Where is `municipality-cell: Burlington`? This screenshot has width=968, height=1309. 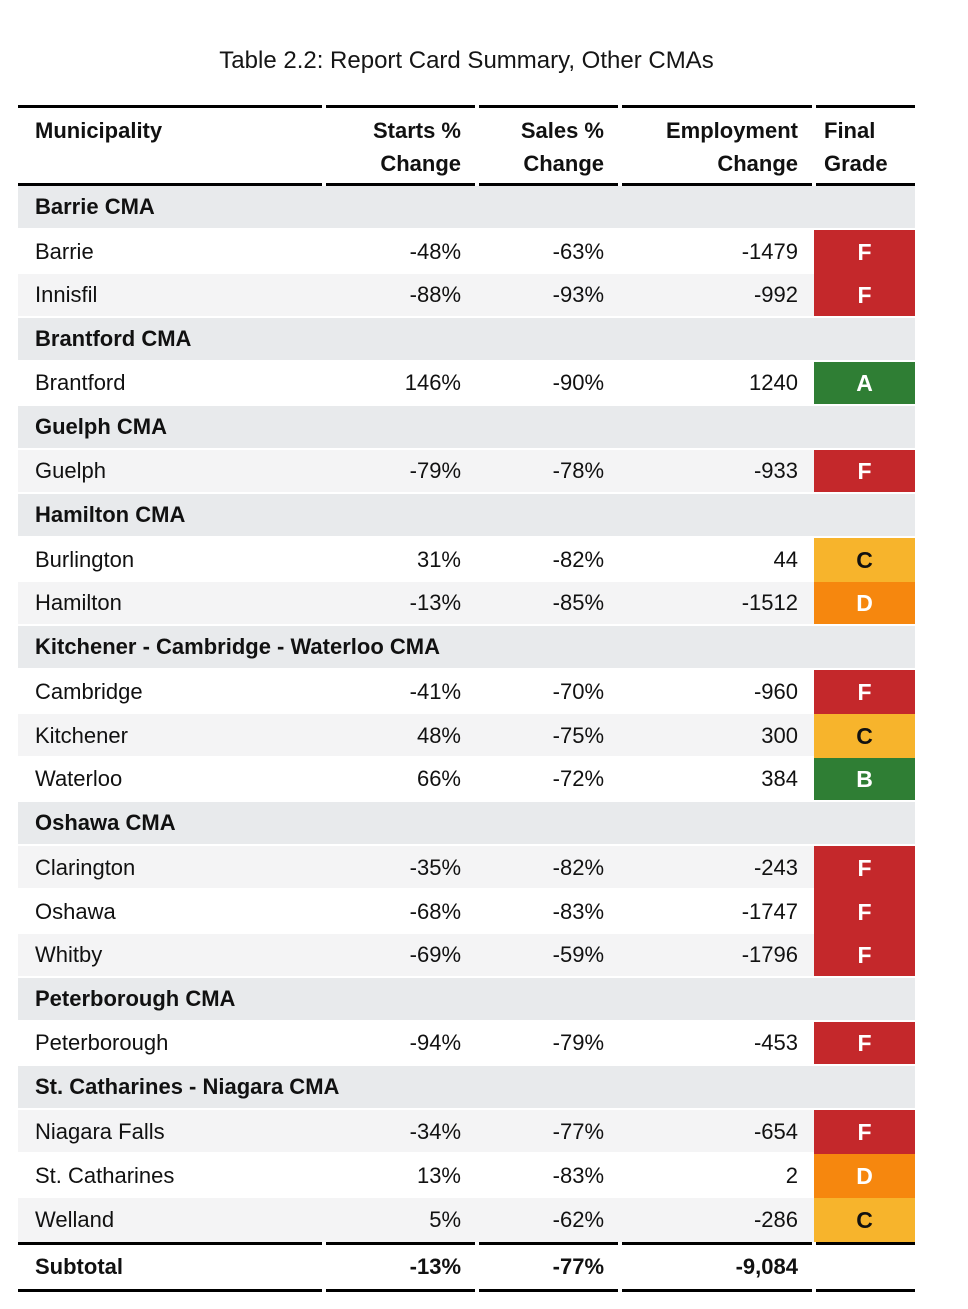
municipality-cell: Burlington is located at coordinates (85, 559).